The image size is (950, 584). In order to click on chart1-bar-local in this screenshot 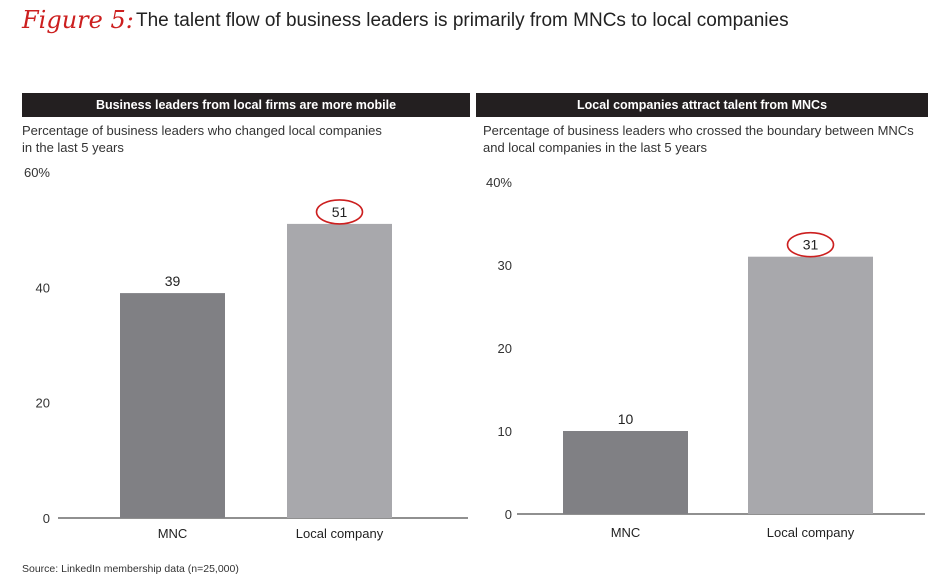, I will do `click(810, 385)`.